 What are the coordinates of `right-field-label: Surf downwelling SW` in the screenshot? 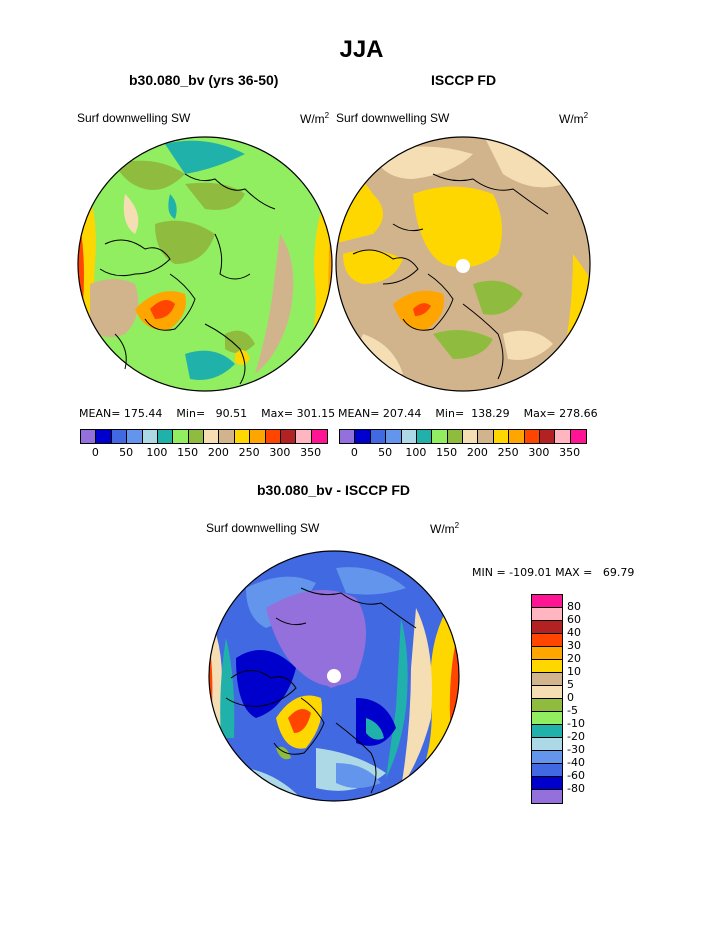 It's located at (393, 118).